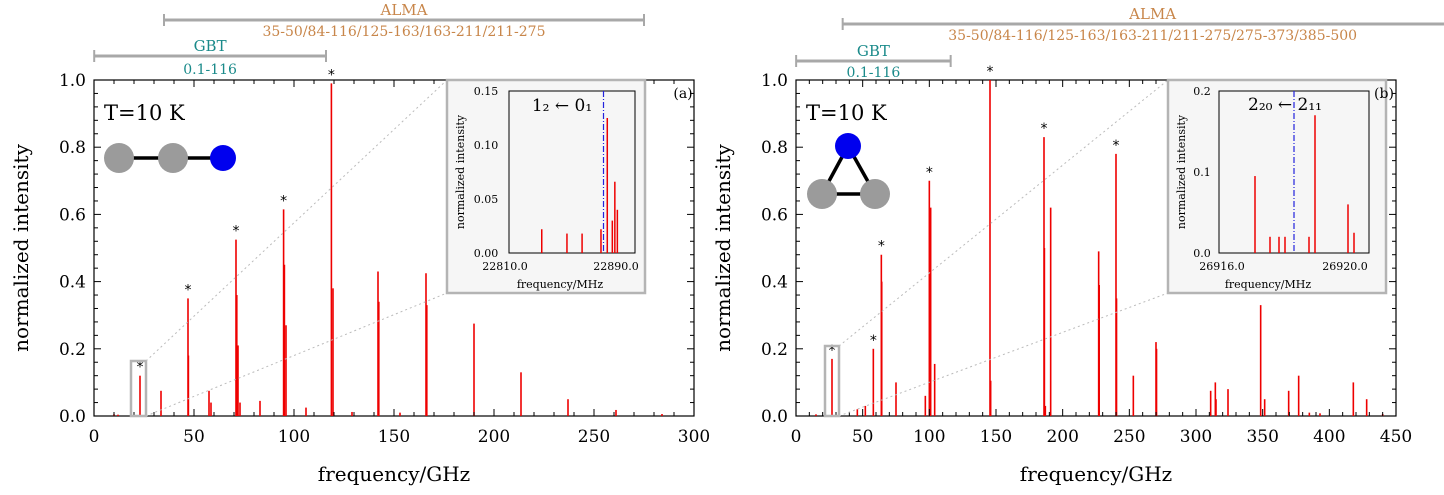  What do you see at coordinates (616, 266) in the screenshot?
I see `inset-x-tick-end: 22890.0` at bounding box center [616, 266].